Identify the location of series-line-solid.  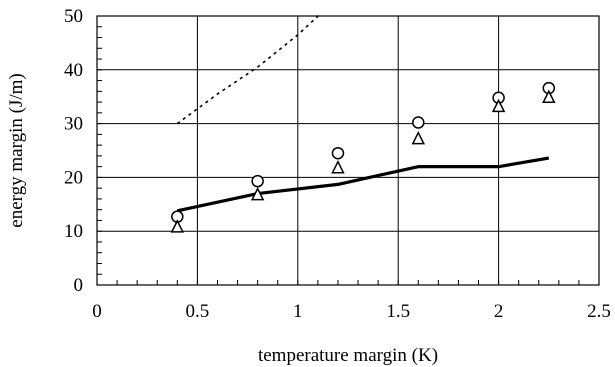
(363, 184).